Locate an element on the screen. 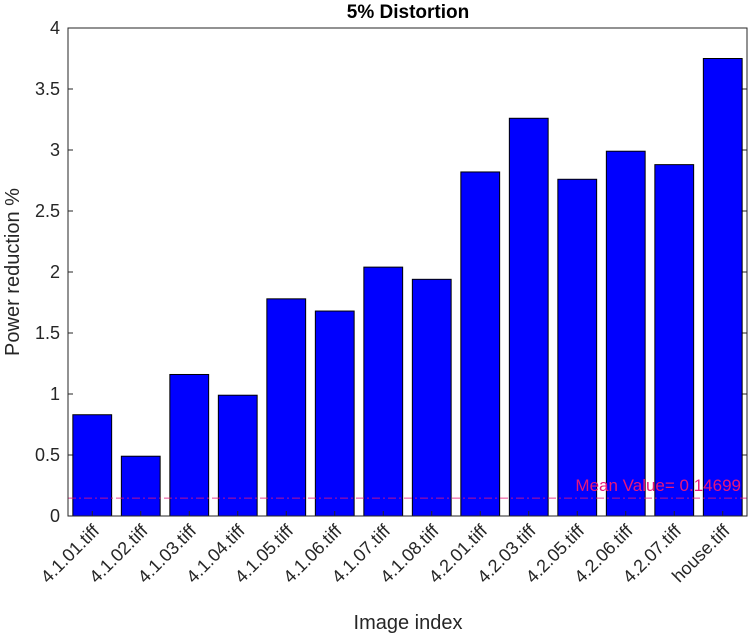  y-tick-label: 3 is located at coordinates (55, 150).